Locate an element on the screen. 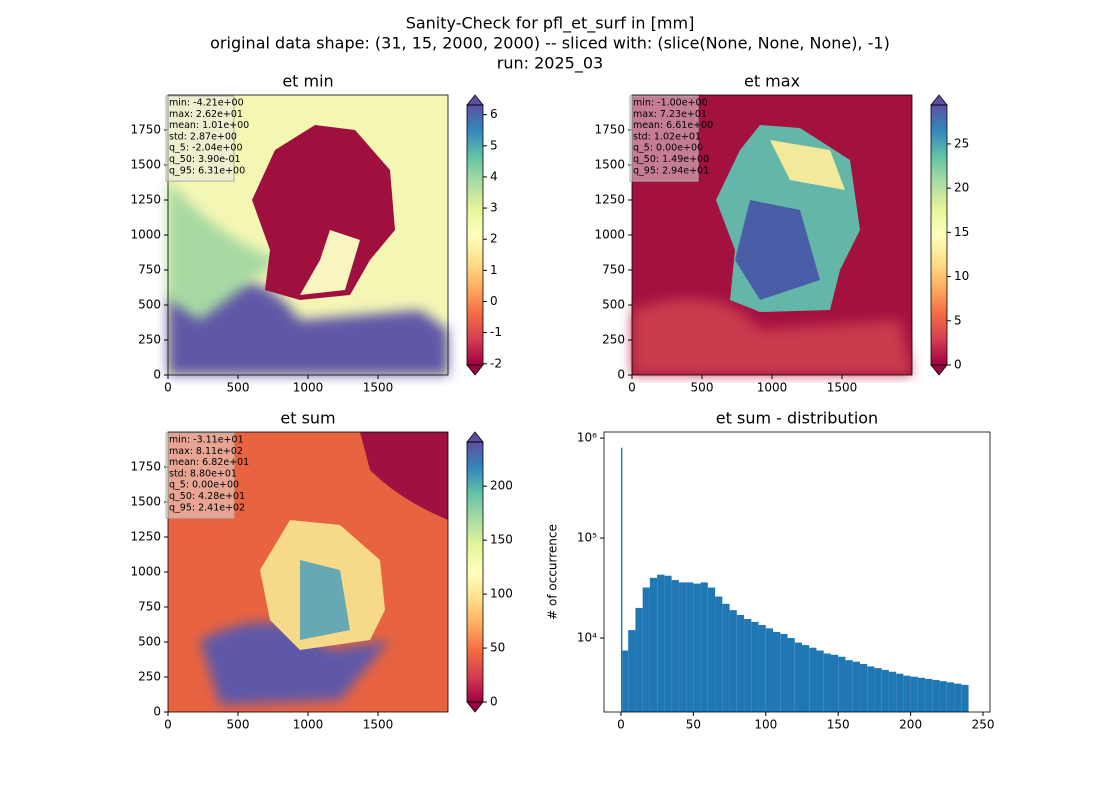 The image size is (1100, 804). stats-line: q_50: 1.49e+00 is located at coordinates (671, 159).